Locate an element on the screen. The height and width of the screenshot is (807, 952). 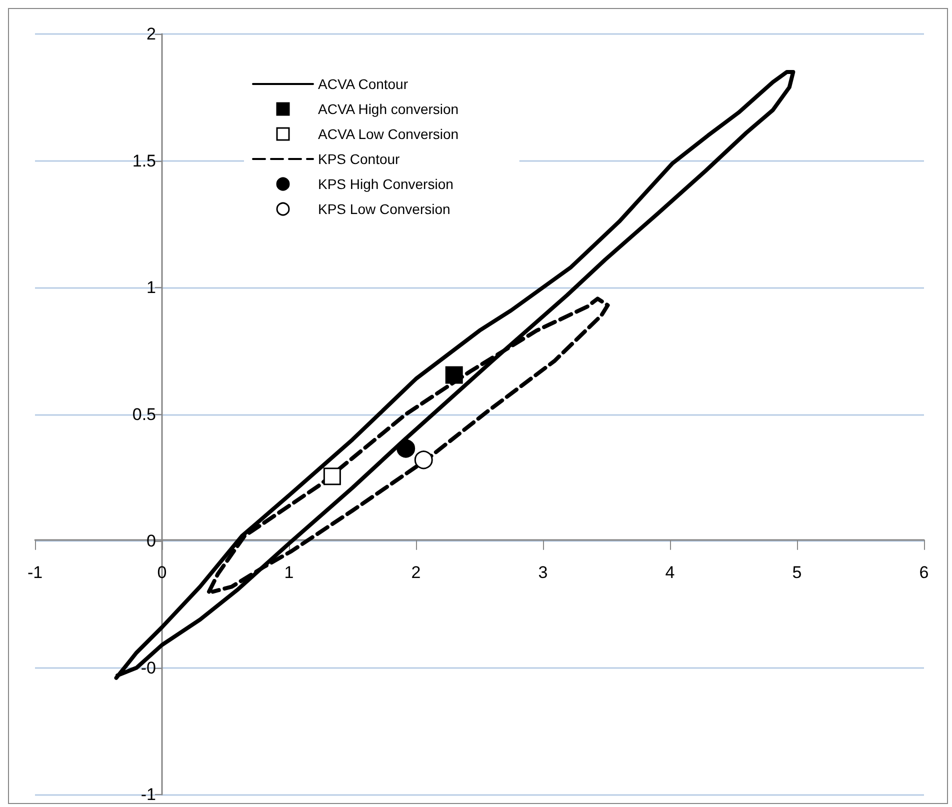
x-tick-label: 5 is located at coordinates (797, 572).